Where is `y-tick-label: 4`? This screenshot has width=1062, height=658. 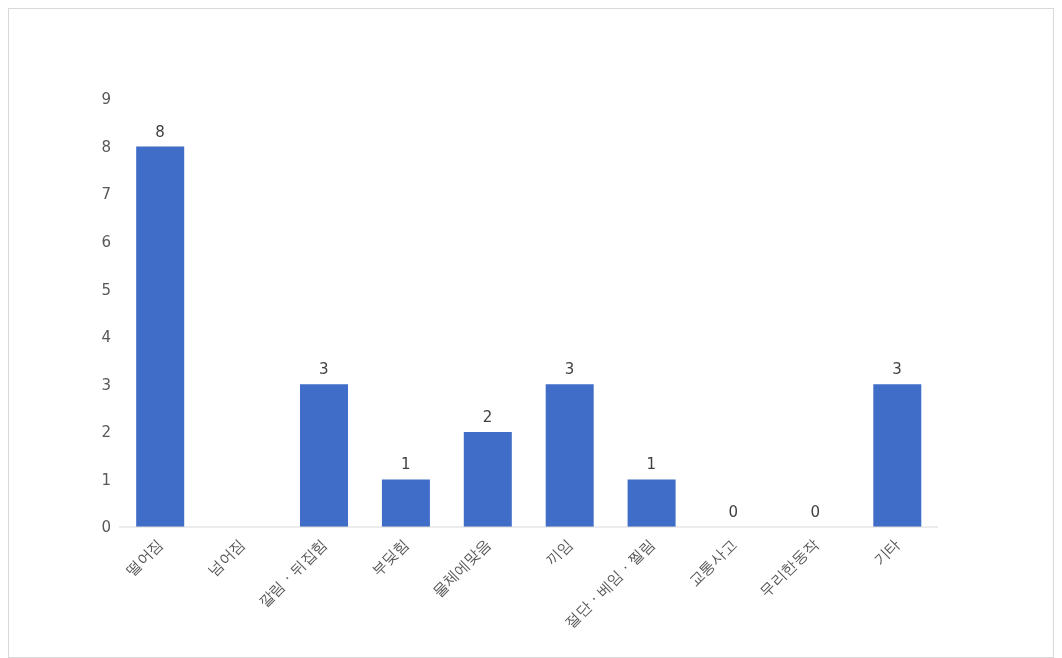
y-tick-label: 4 is located at coordinates (106, 337).